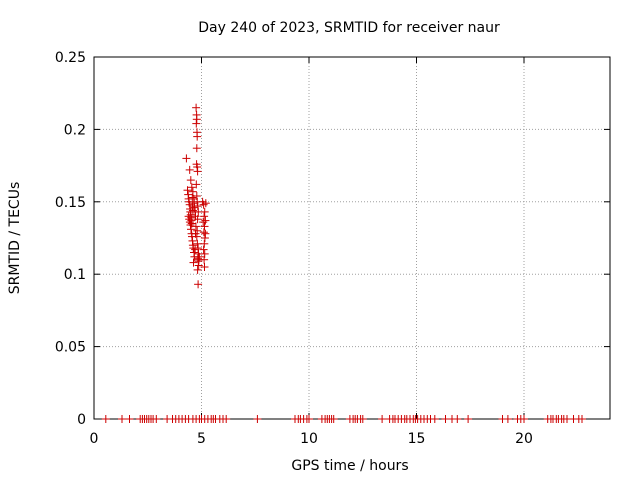 The image size is (640, 480). I want to click on x-tick-label: 0, so click(94, 439).